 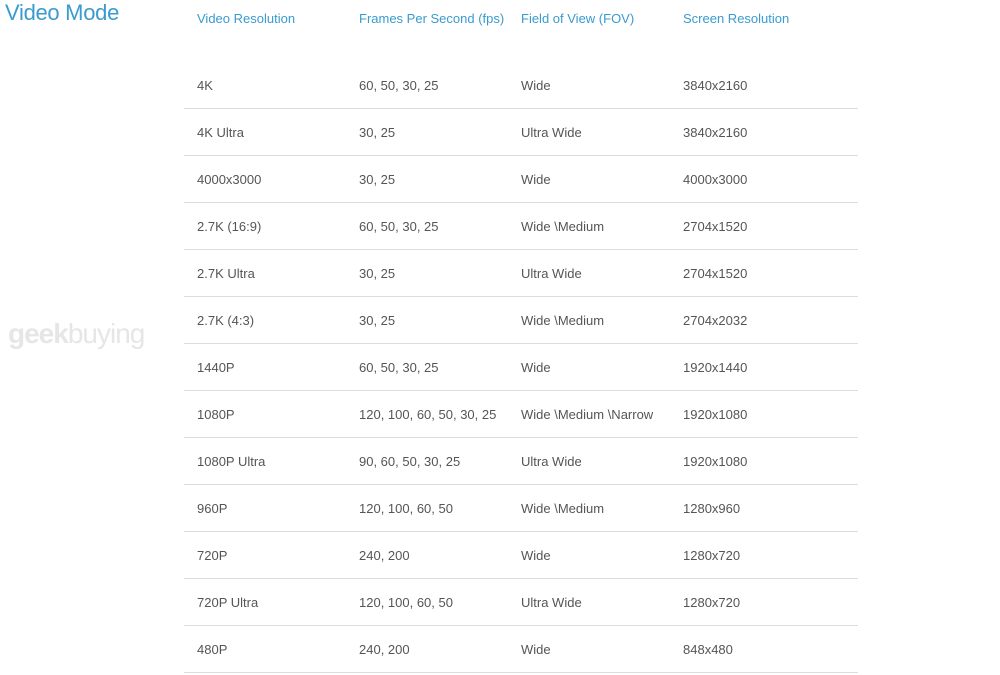 I want to click on watermark-logo: geekbuying, so click(x=76, y=333).